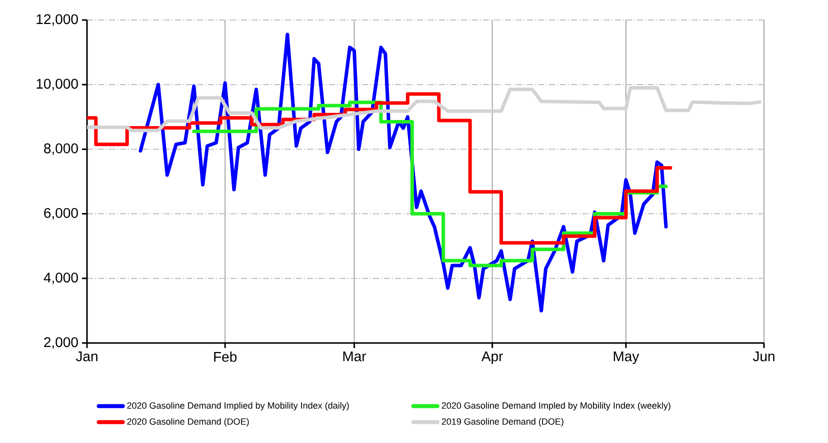 The image size is (828, 443). What do you see at coordinates (556, 406) in the screenshot?
I see `legend-label: 2020 Gasoline Demand Impled by Mobility Index (weekly)` at bounding box center [556, 406].